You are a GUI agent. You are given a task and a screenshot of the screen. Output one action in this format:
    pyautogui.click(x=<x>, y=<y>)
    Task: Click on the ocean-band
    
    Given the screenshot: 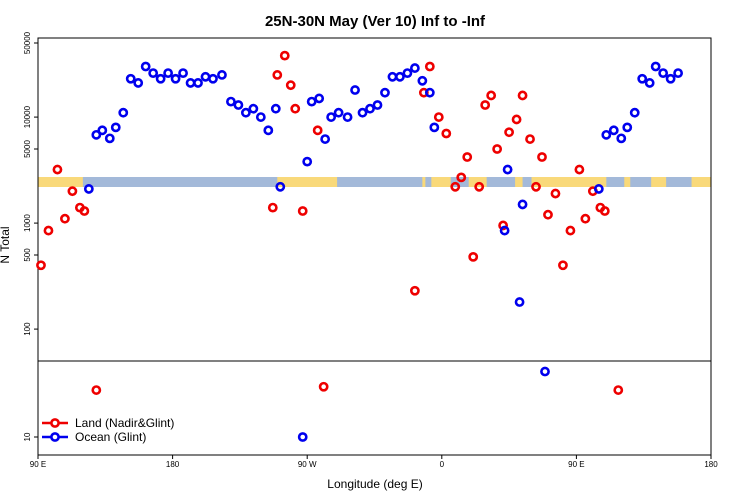 What is the action you would take?
    pyautogui.click(x=374, y=182)
    